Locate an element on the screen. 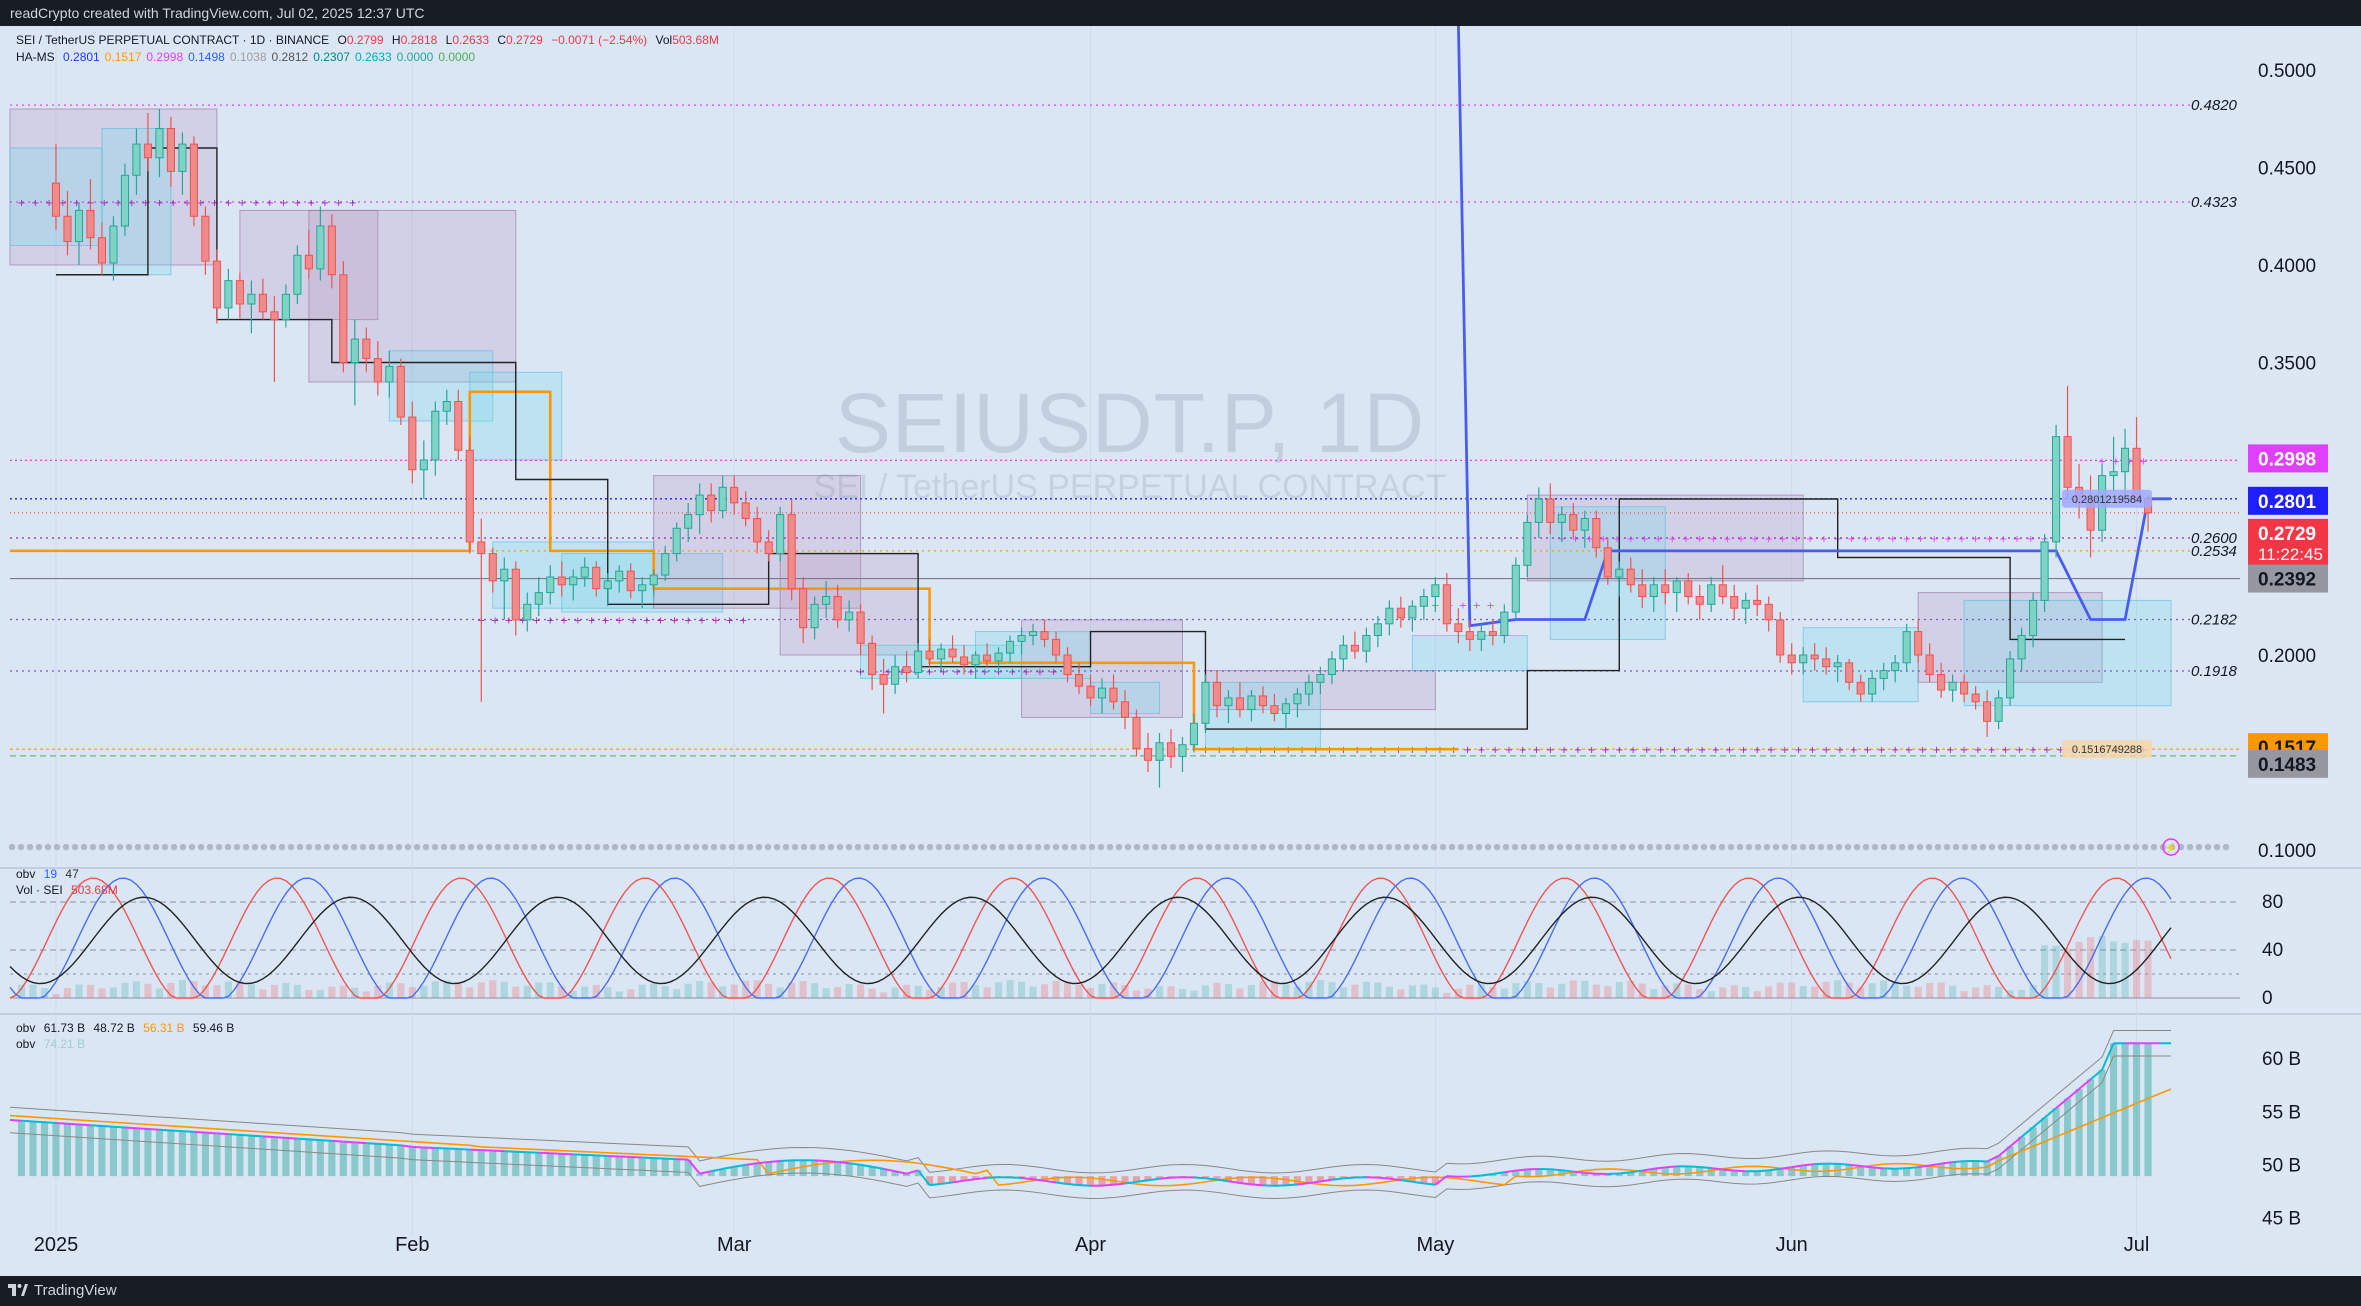  indicator-name: HA-MS is located at coordinates (35, 57).